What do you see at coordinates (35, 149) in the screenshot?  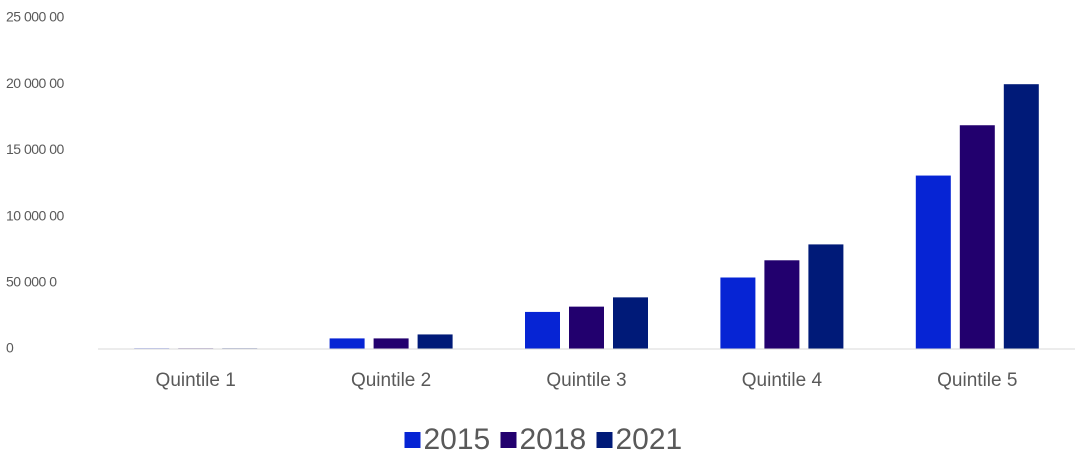 I see `y-tick-label: 15 000 00` at bounding box center [35, 149].